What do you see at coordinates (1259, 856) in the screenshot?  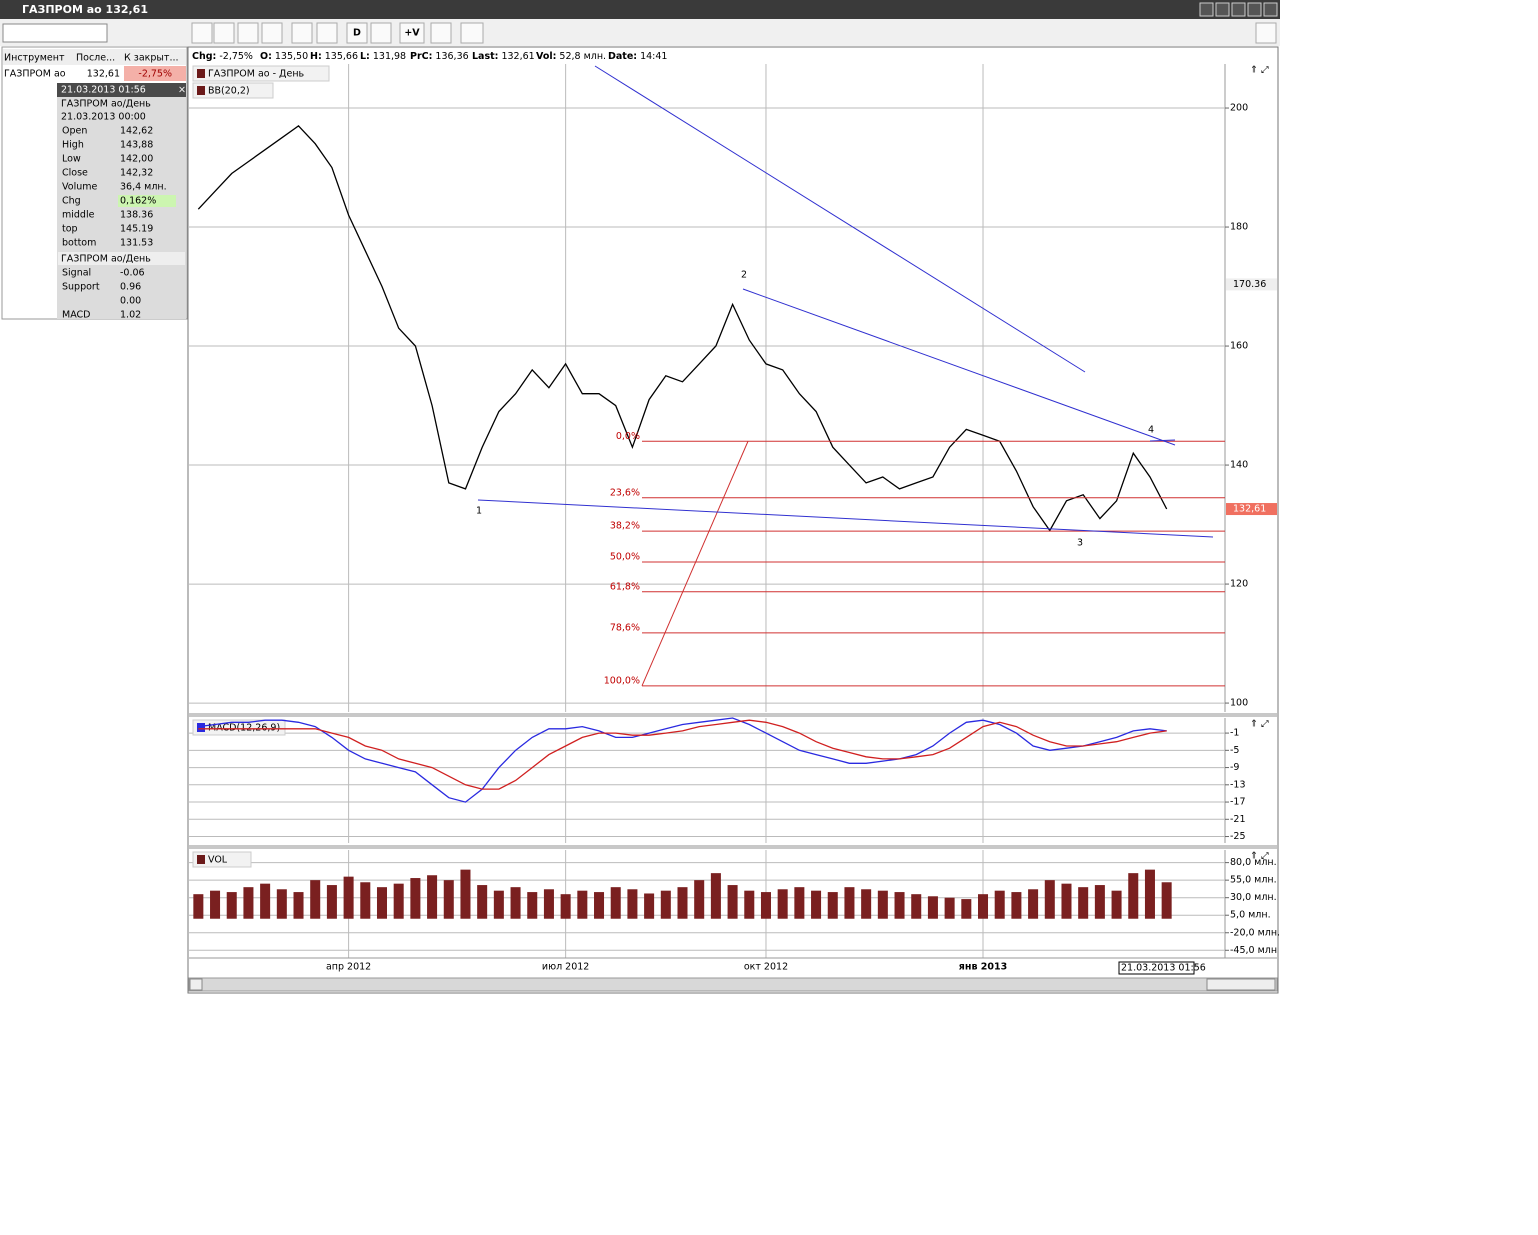 I see `pane-icons: ⇑ ⤢` at bounding box center [1259, 856].